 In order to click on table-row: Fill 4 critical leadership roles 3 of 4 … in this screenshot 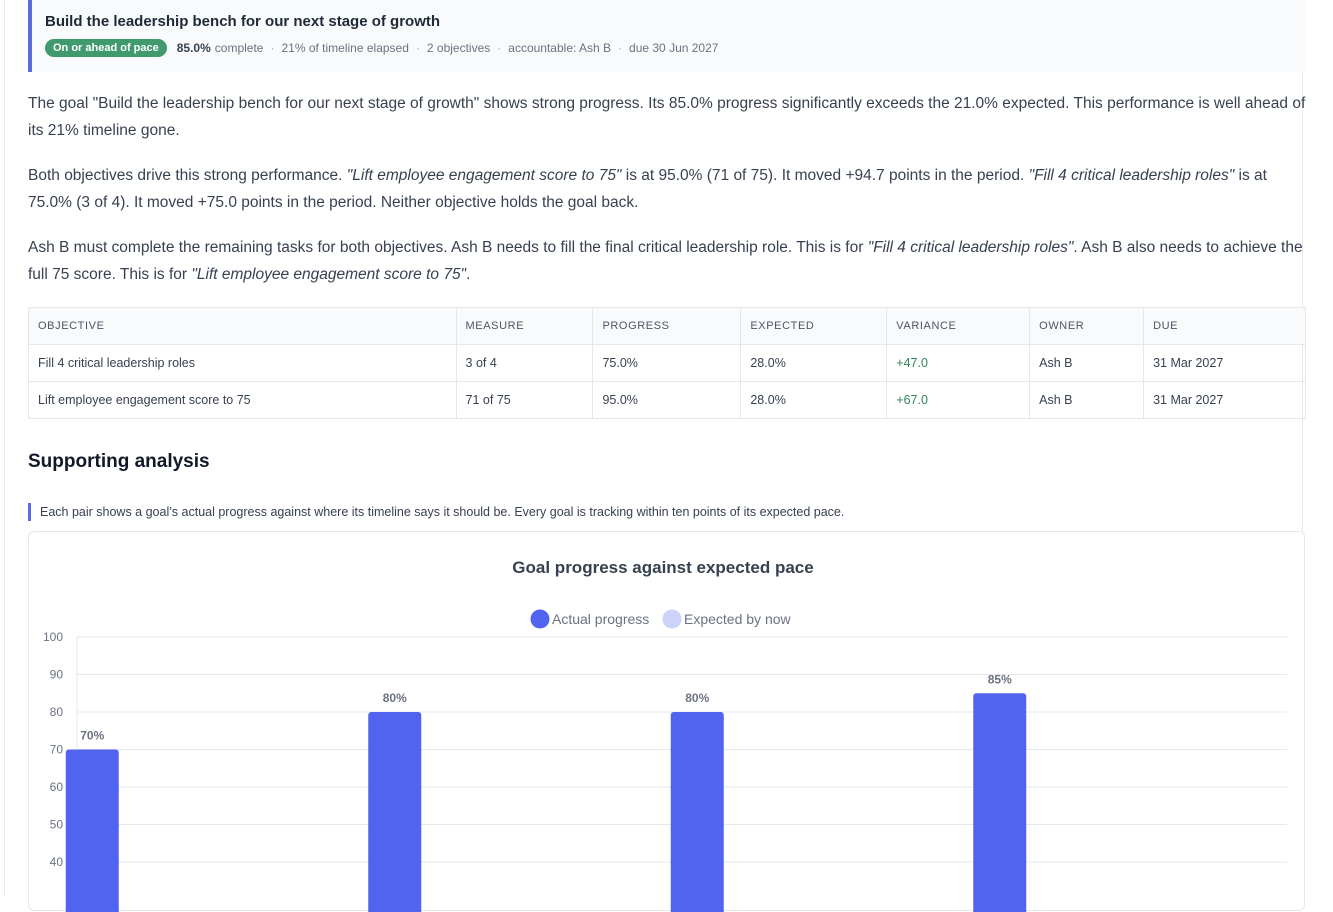, I will do `click(667, 363)`.